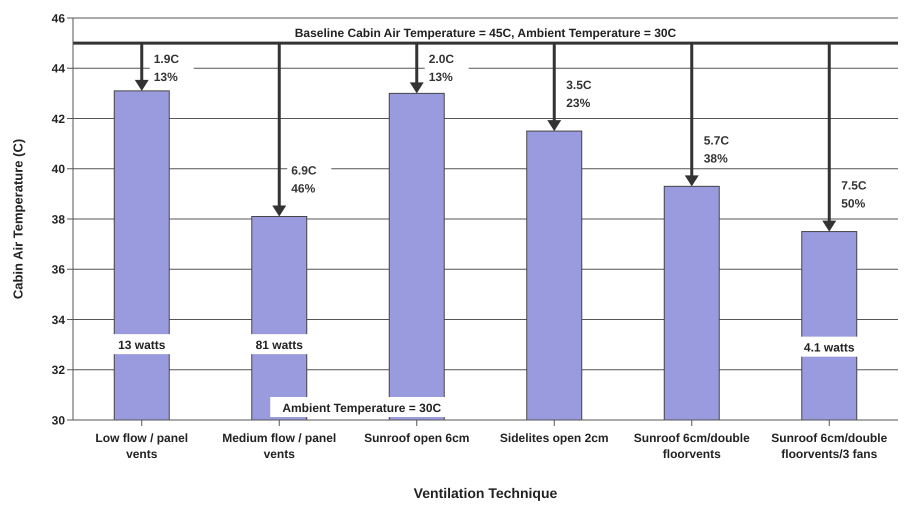 Image resolution: width=907 pixels, height=514 pixels. What do you see at coordinates (441, 68) in the screenshot?
I see `annotation: 2.0C 13%` at bounding box center [441, 68].